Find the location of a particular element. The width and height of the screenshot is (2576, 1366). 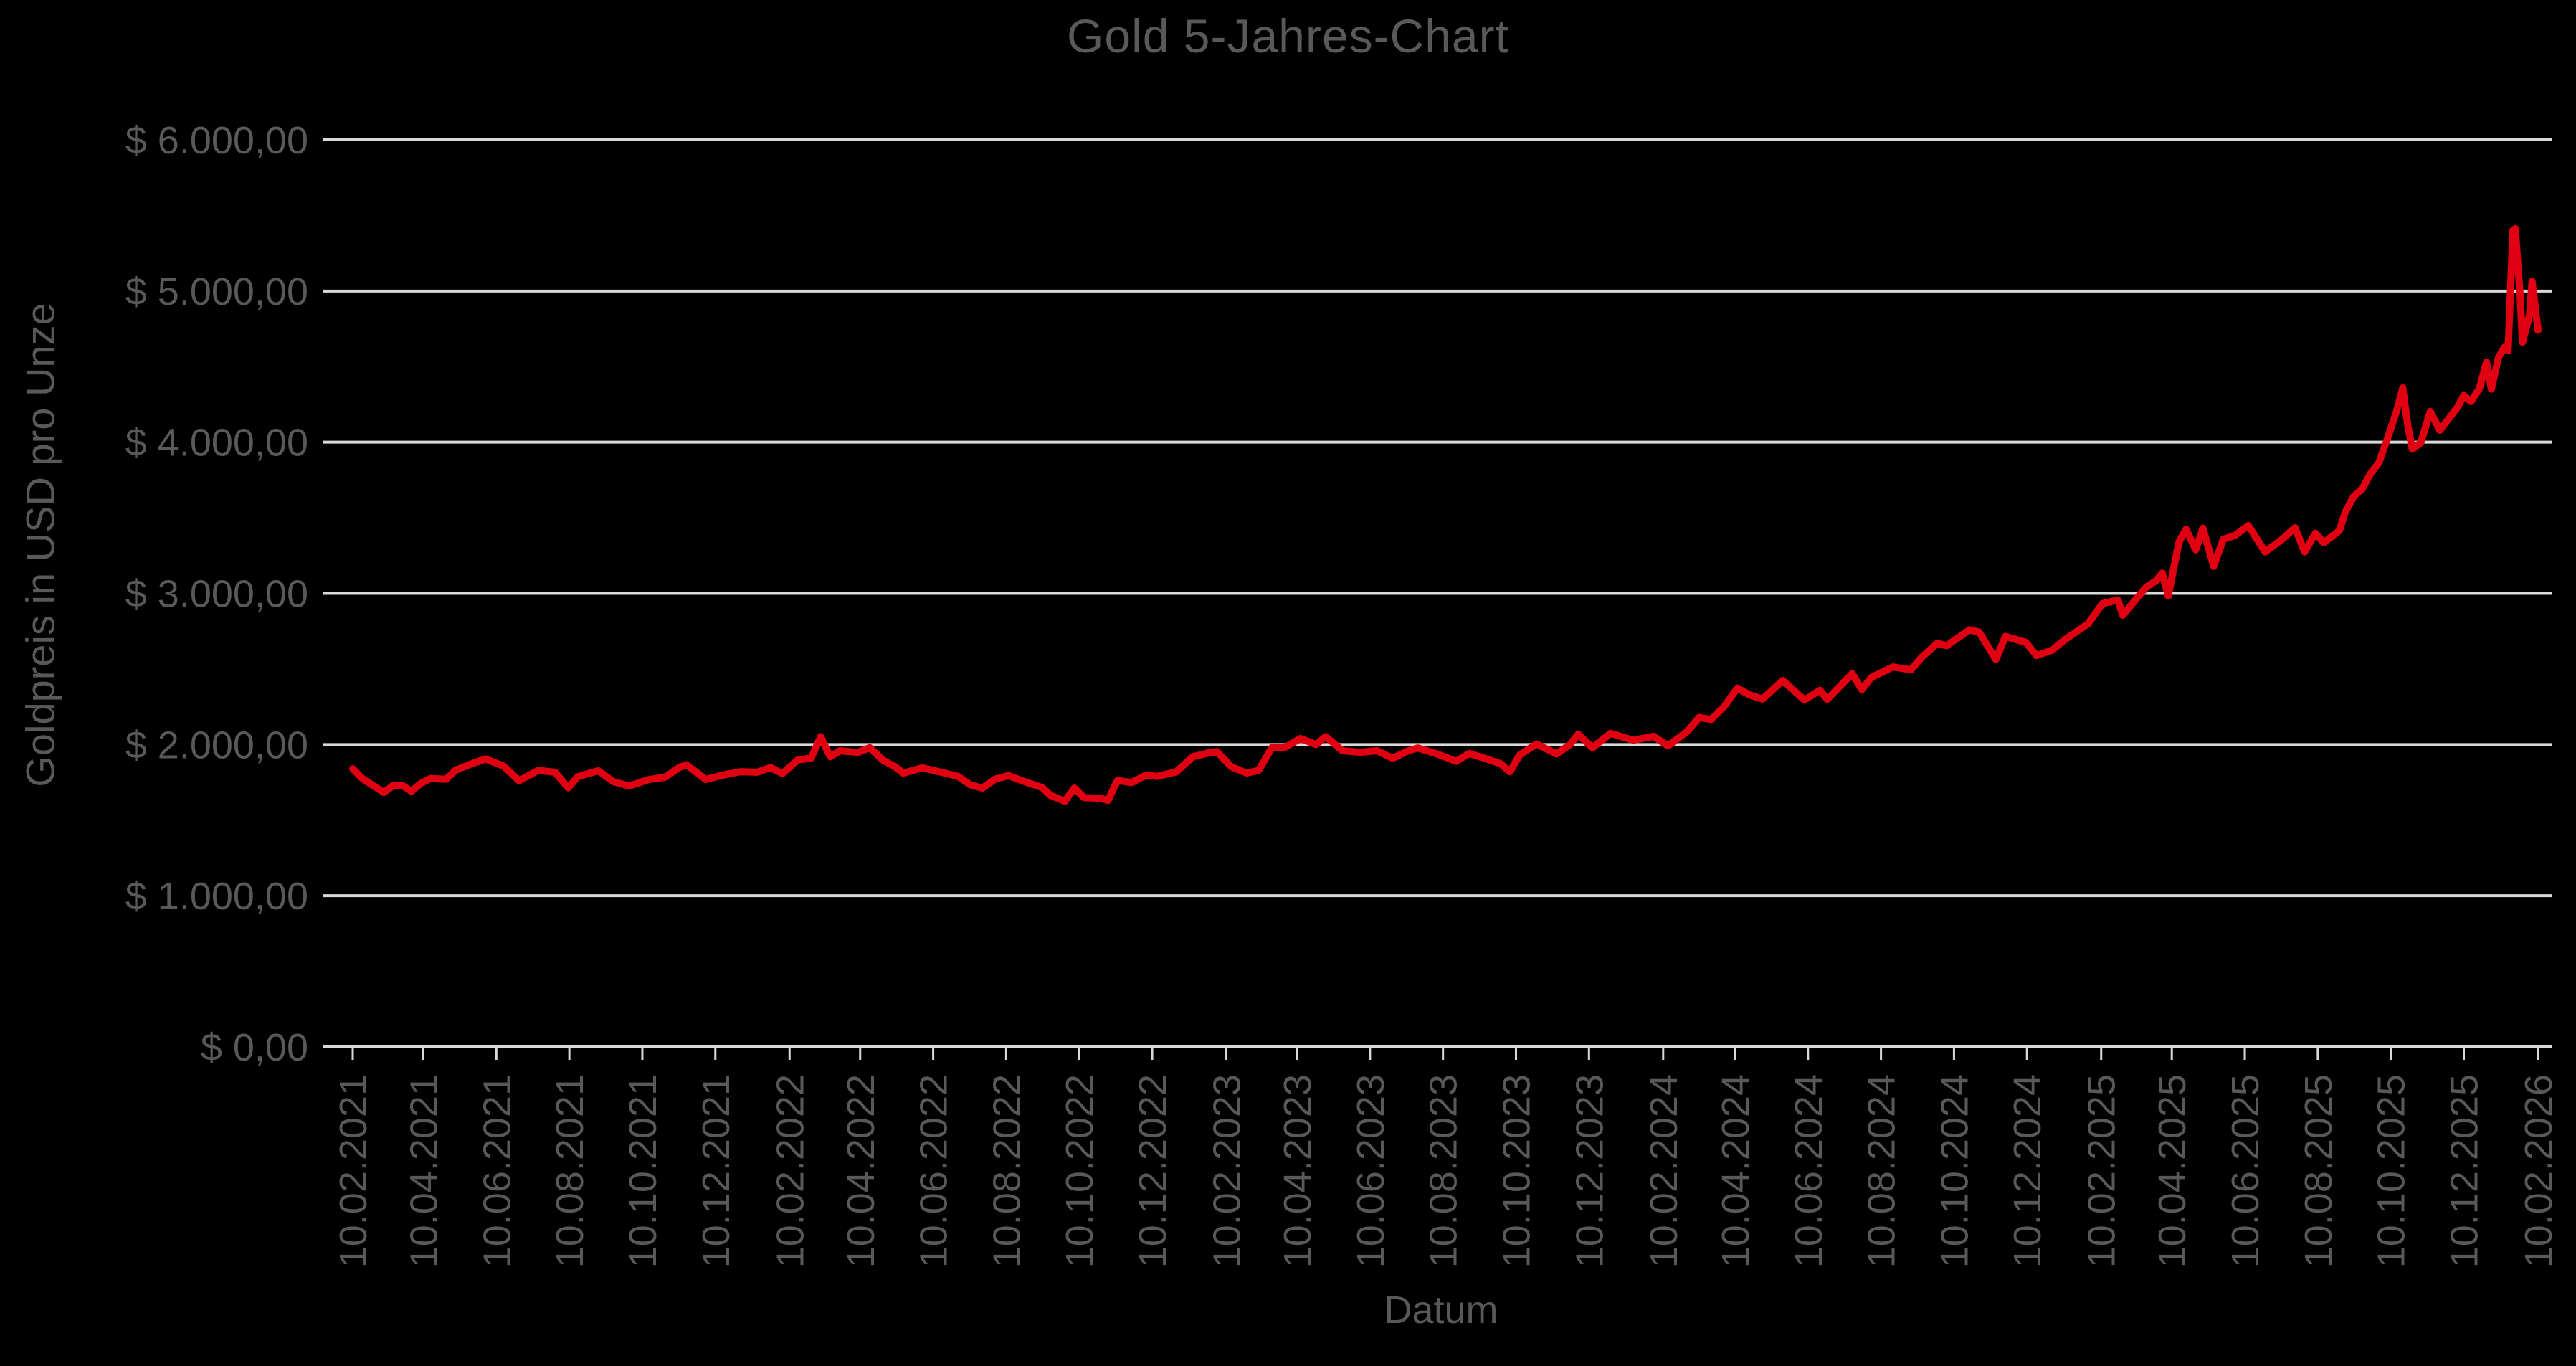

x-tick-label: 10.04.2021 is located at coordinates (424, 1171).